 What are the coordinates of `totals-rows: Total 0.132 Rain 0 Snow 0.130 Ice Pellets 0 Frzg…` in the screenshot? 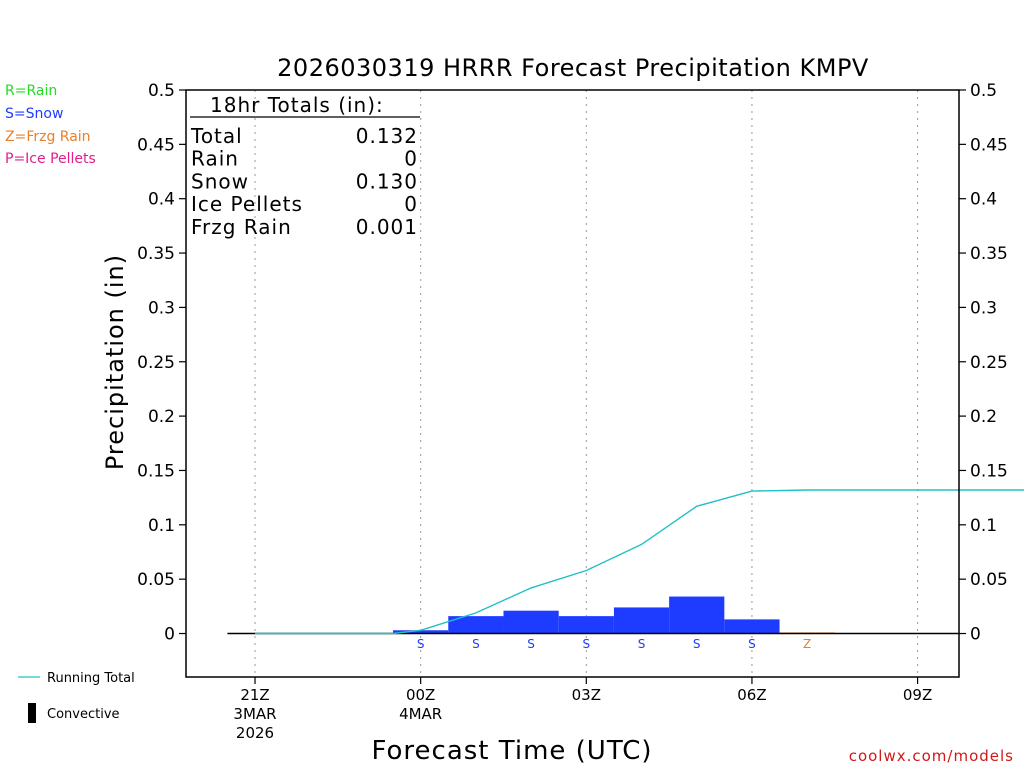 It's located at (304, 181).